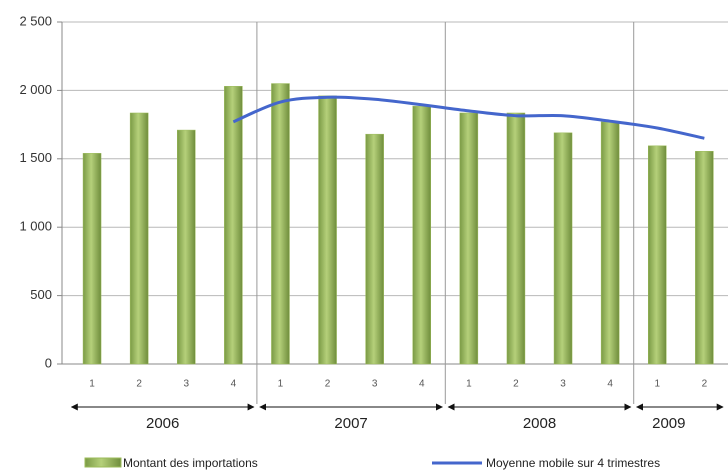 This screenshot has width=728, height=474. I want to click on year-label: 2008, so click(539, 423).